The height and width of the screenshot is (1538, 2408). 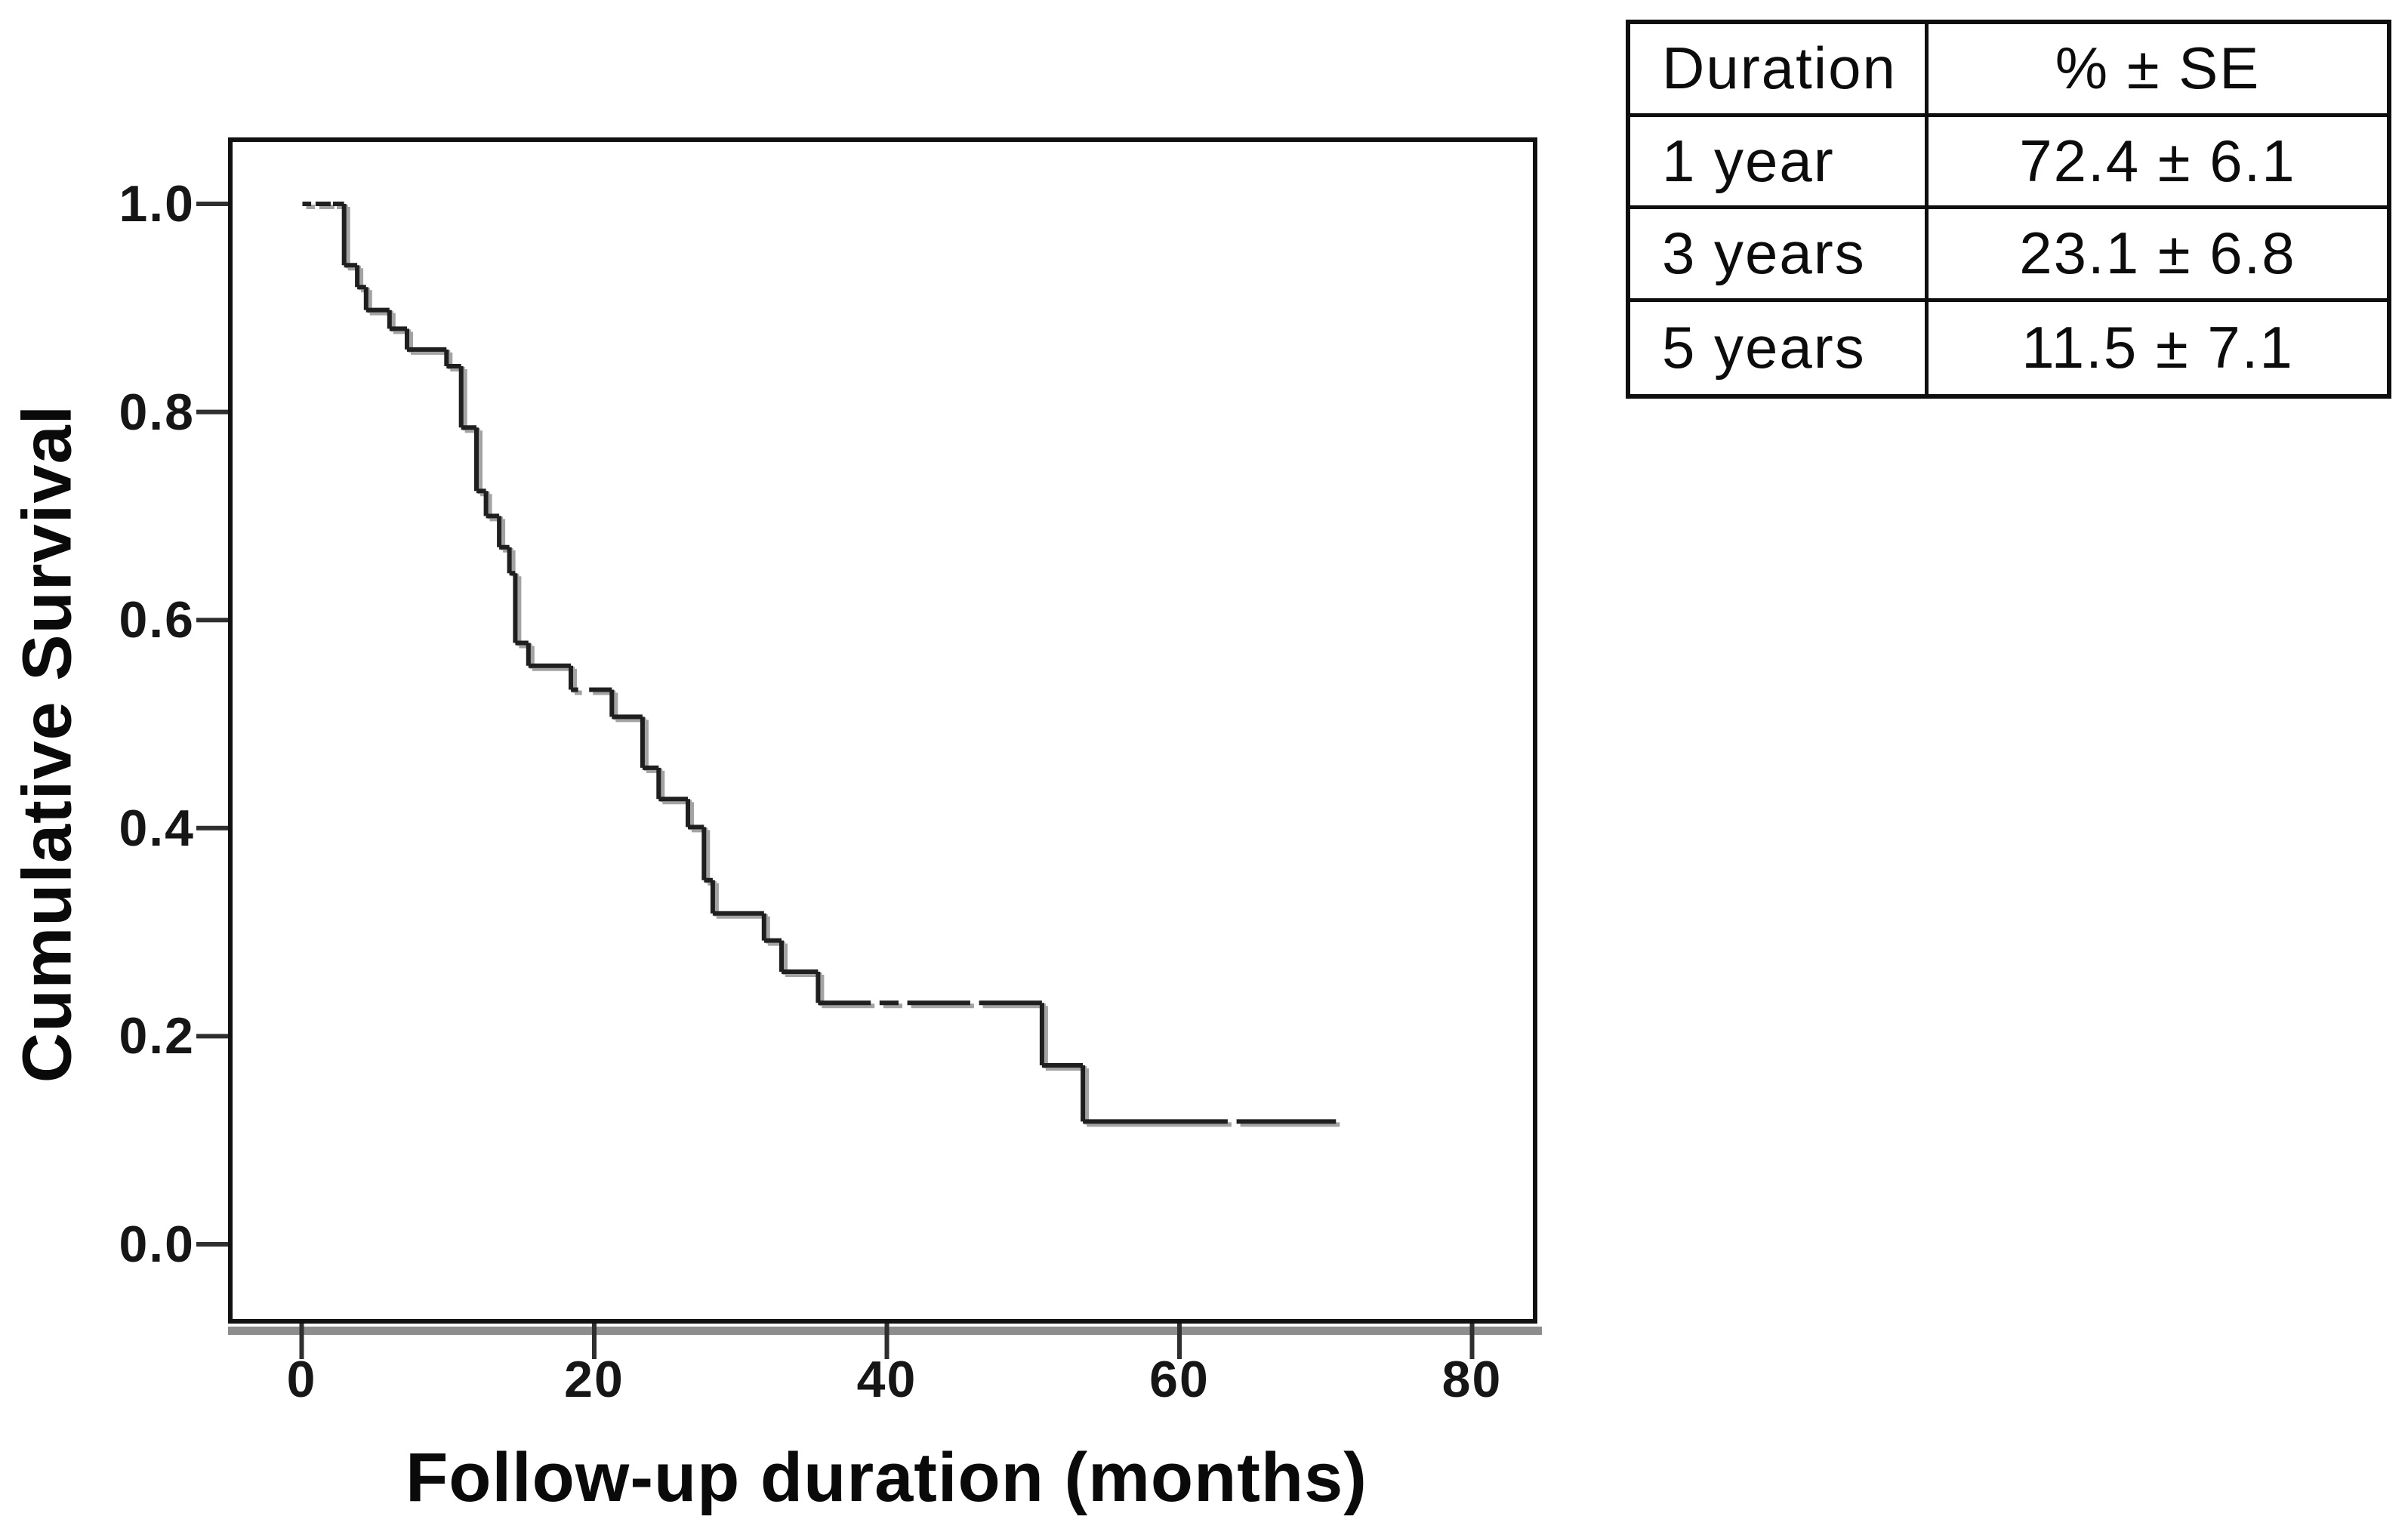 I want to click on x-tick-label: 80, so click(x=1472, y=1379).